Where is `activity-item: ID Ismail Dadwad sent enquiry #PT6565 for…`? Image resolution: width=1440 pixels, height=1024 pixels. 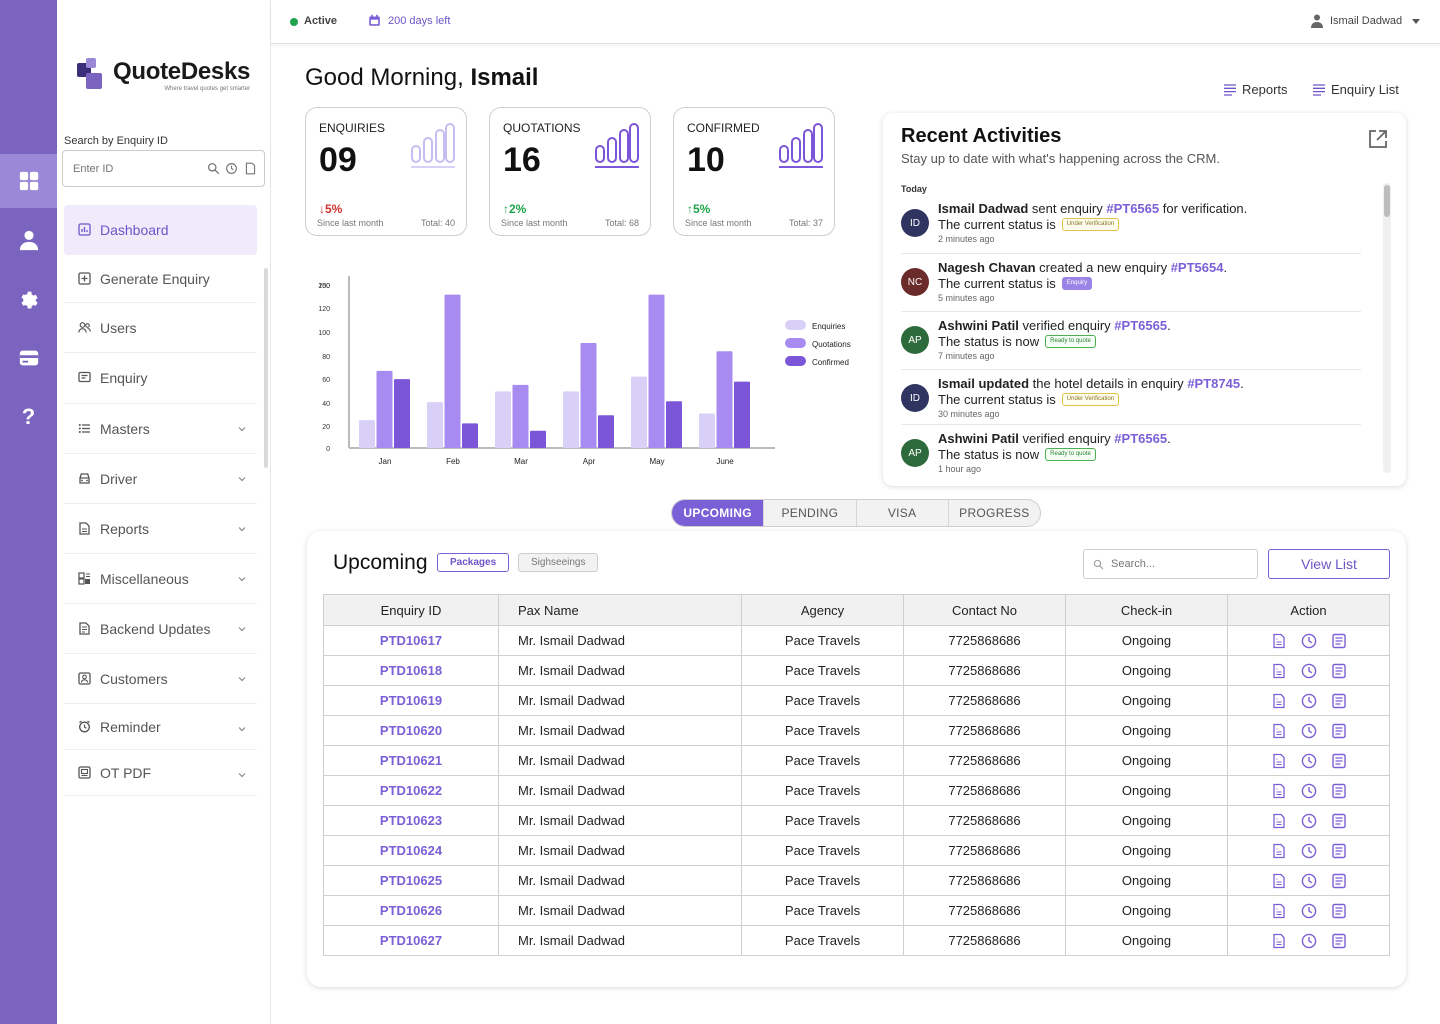
activity-item: ID Ismail Dadwad sent enquiry #PT6565 for… is located at coordinates (1131, 227).